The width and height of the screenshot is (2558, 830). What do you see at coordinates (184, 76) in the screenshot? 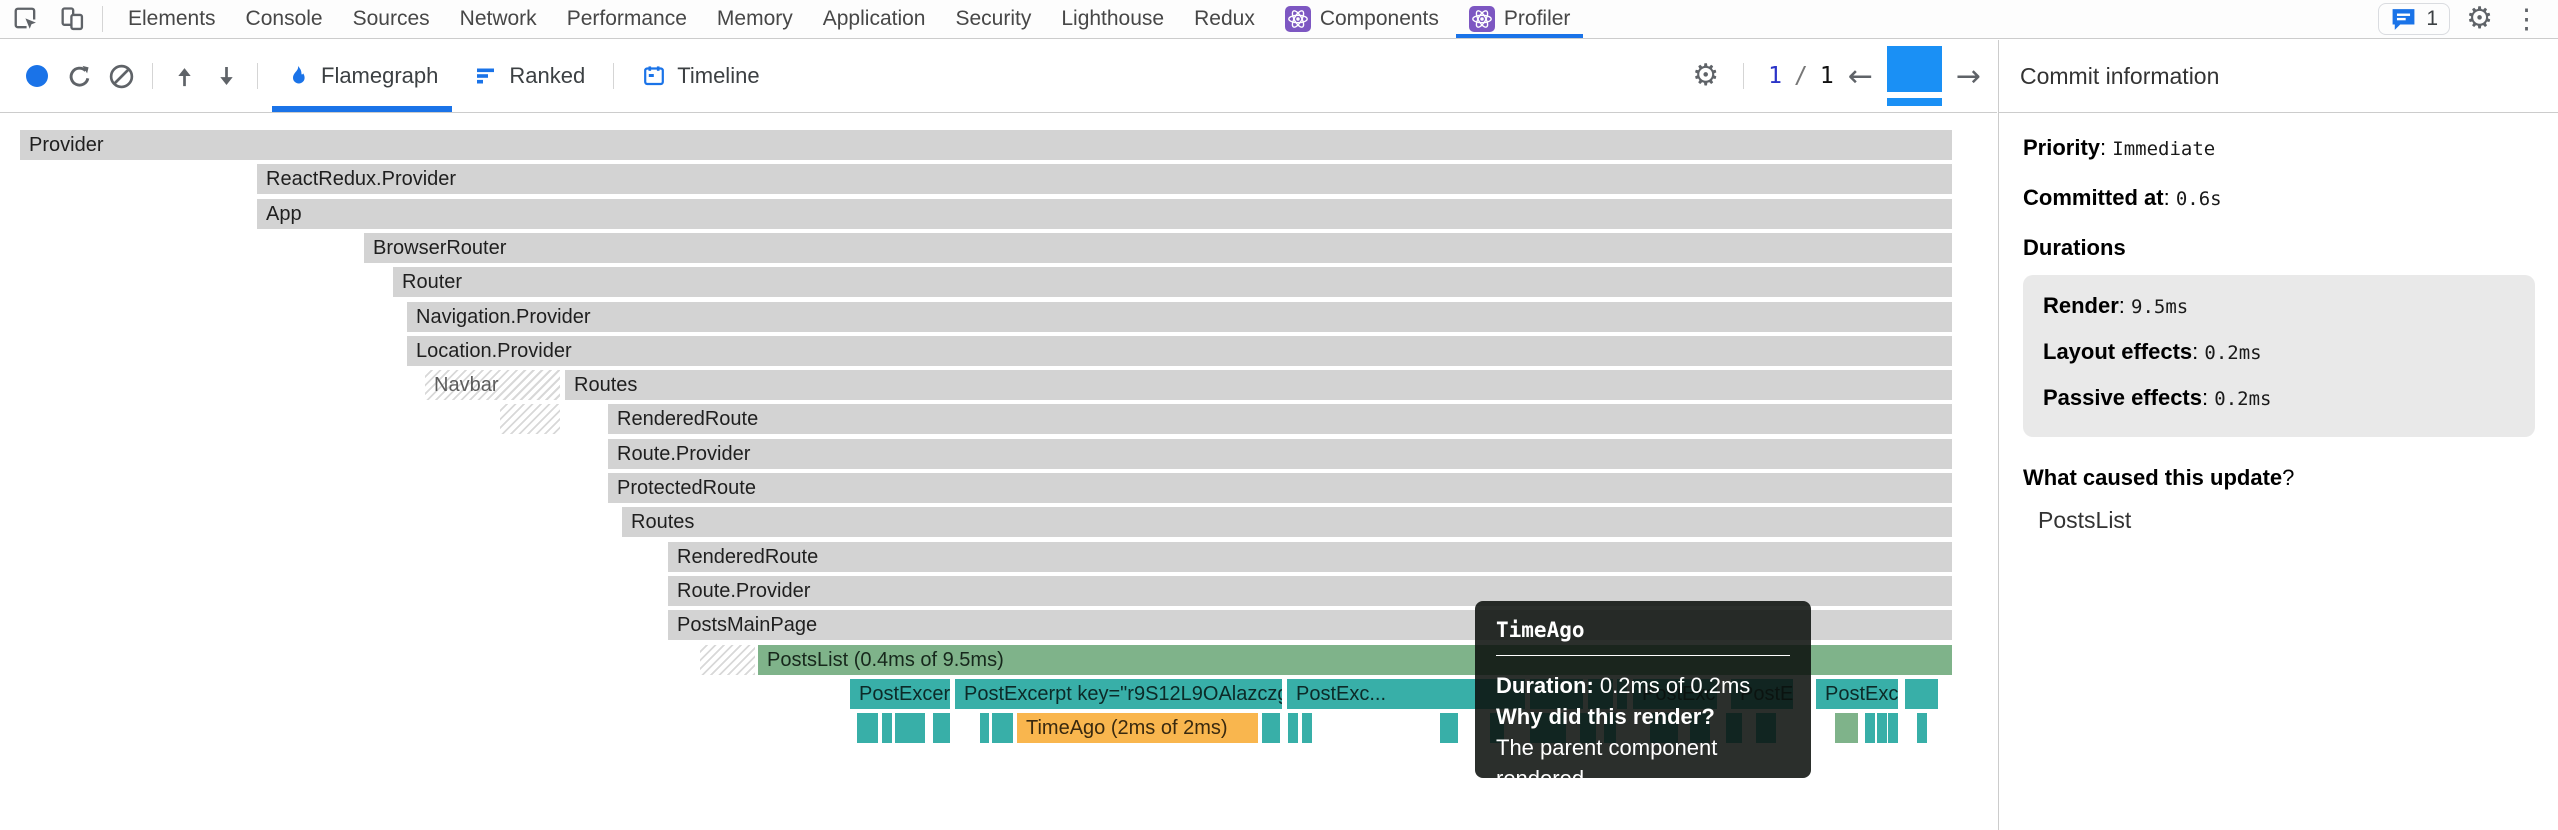
I see `load-profile-button` at bounding box center [184, 76].